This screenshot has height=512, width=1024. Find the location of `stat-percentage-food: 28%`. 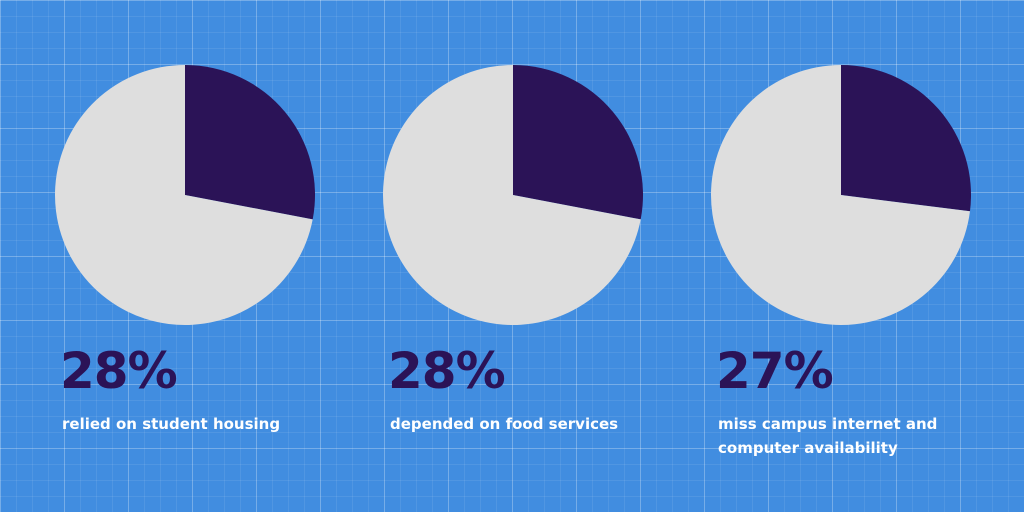

stat-percentage-food: 28% is located at coordinates (447, 371).